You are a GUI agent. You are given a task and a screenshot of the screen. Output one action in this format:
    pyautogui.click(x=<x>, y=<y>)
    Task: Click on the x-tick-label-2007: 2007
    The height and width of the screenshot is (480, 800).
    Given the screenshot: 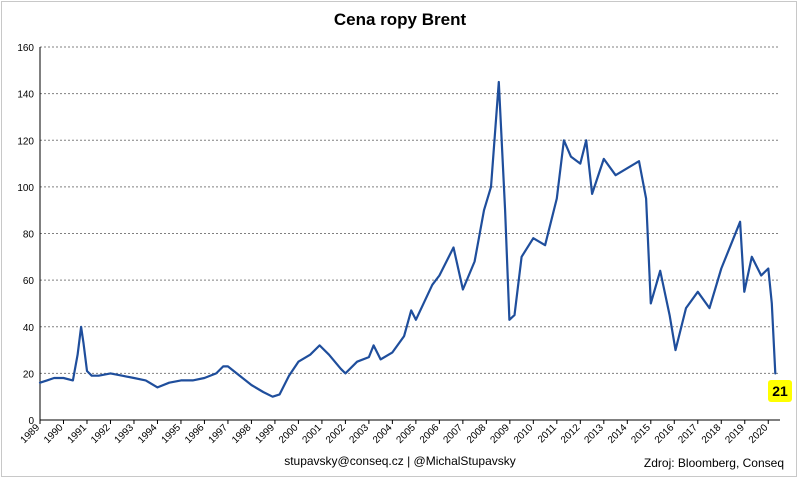 What is the action you would take?
    pyautogui.click(x=453, y=434)
    